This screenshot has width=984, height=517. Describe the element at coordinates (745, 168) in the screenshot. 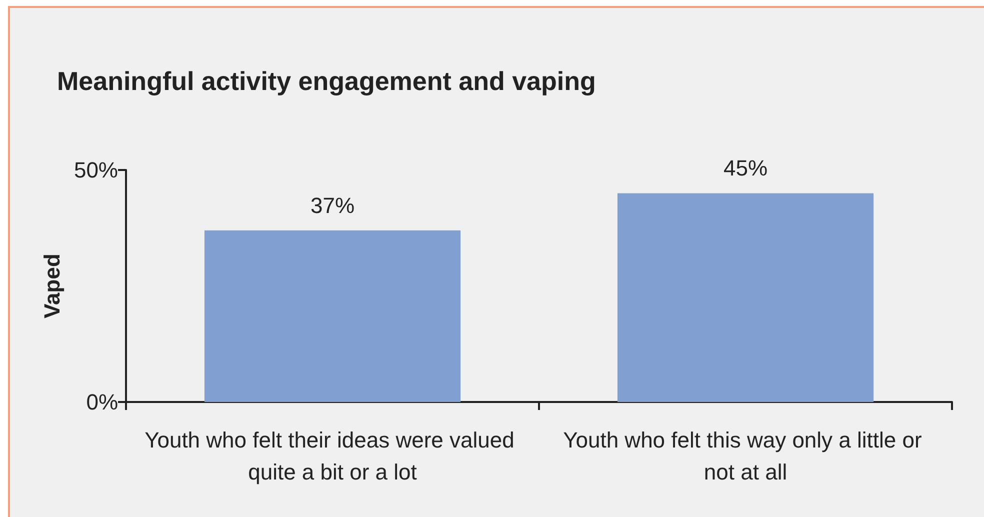

I see `data-label: 45%` at that location.